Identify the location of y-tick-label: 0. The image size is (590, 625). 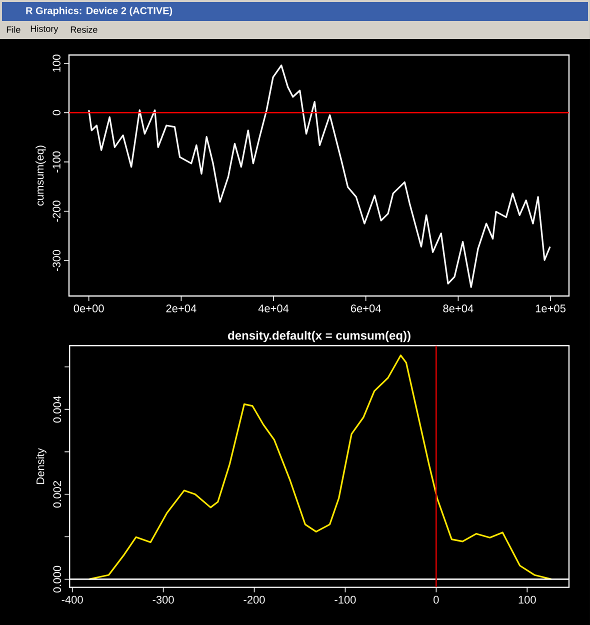
(56, 113).